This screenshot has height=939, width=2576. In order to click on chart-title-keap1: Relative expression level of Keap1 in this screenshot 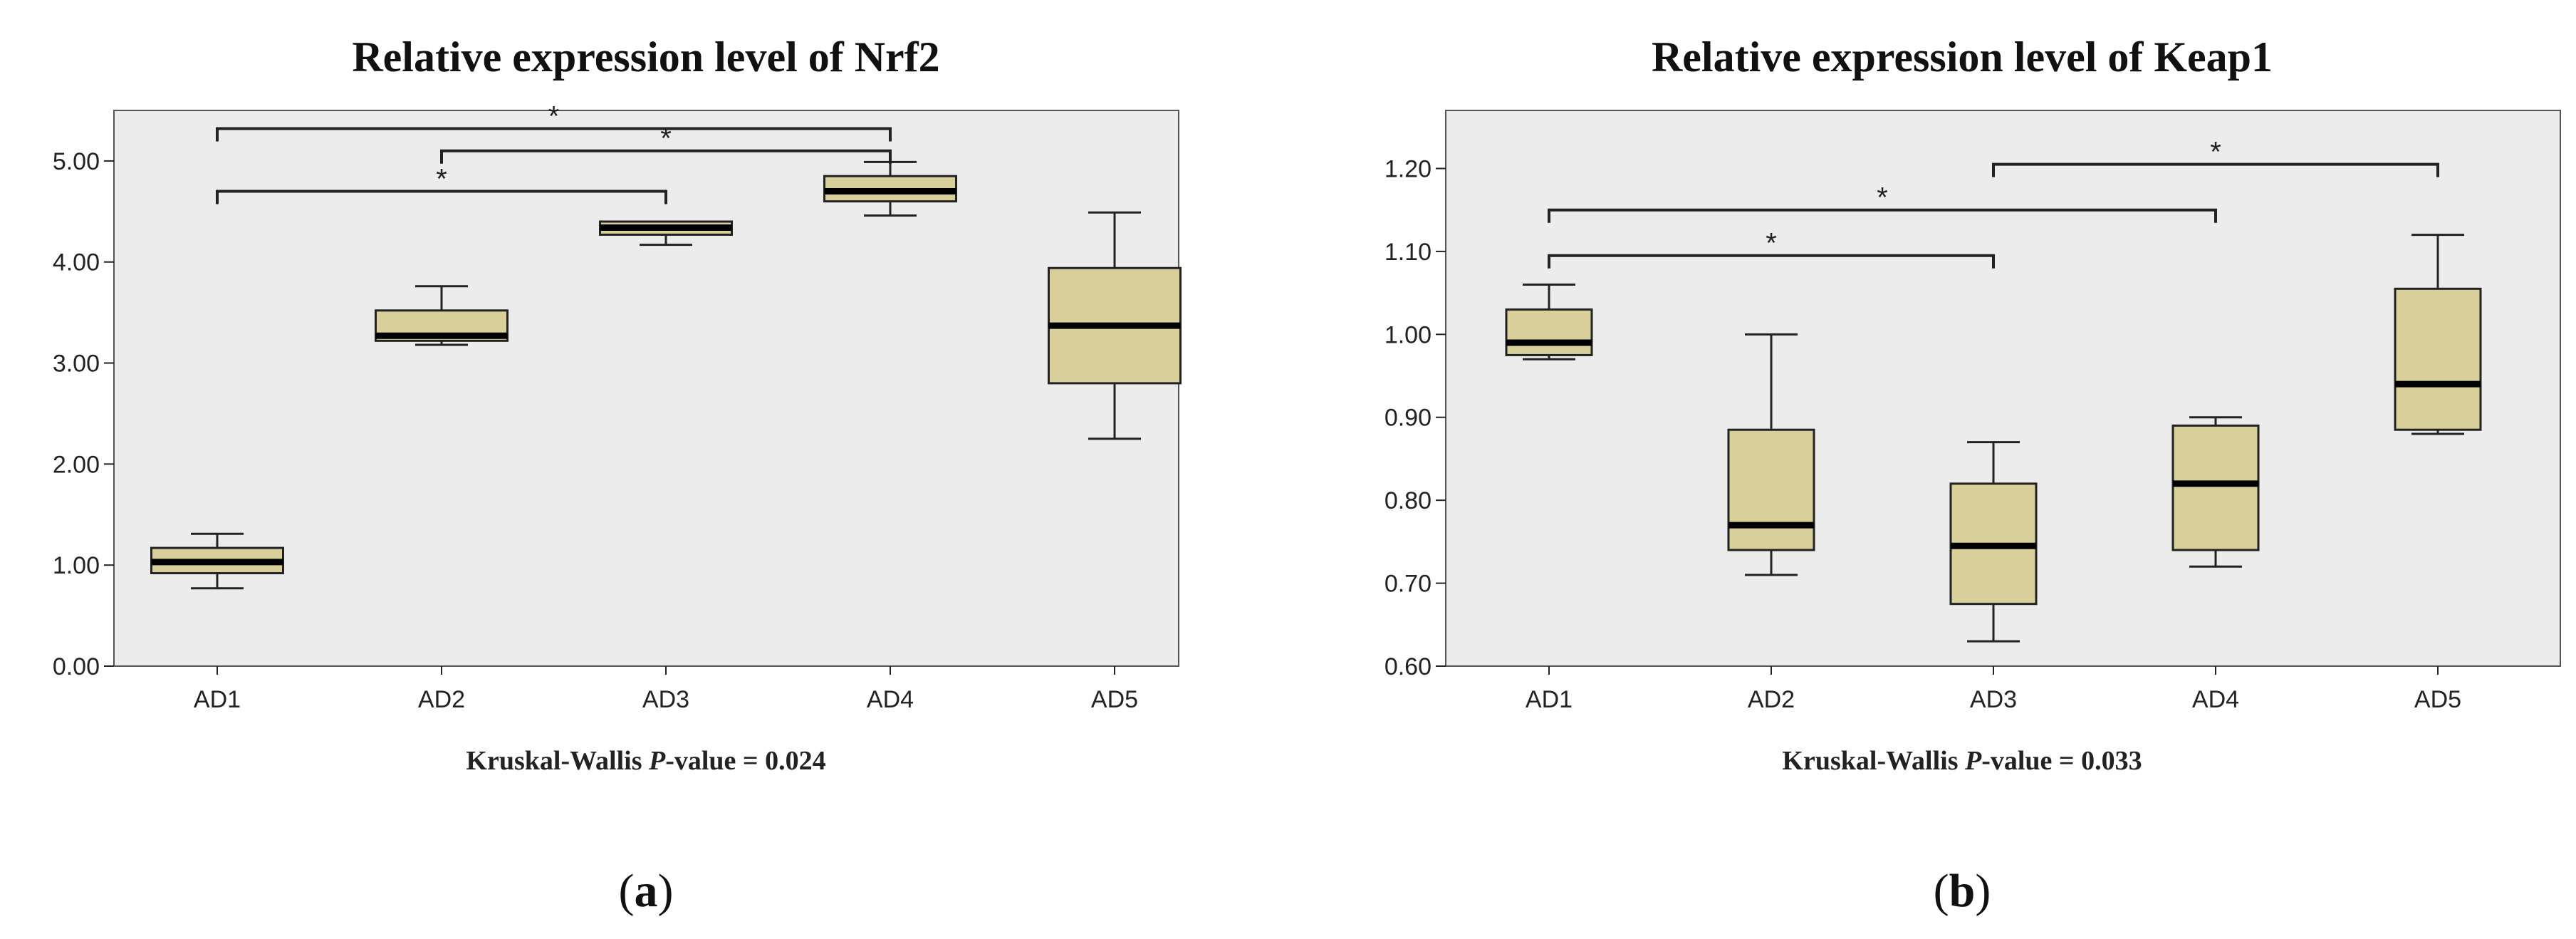, I will do `click(1962, 57)`.